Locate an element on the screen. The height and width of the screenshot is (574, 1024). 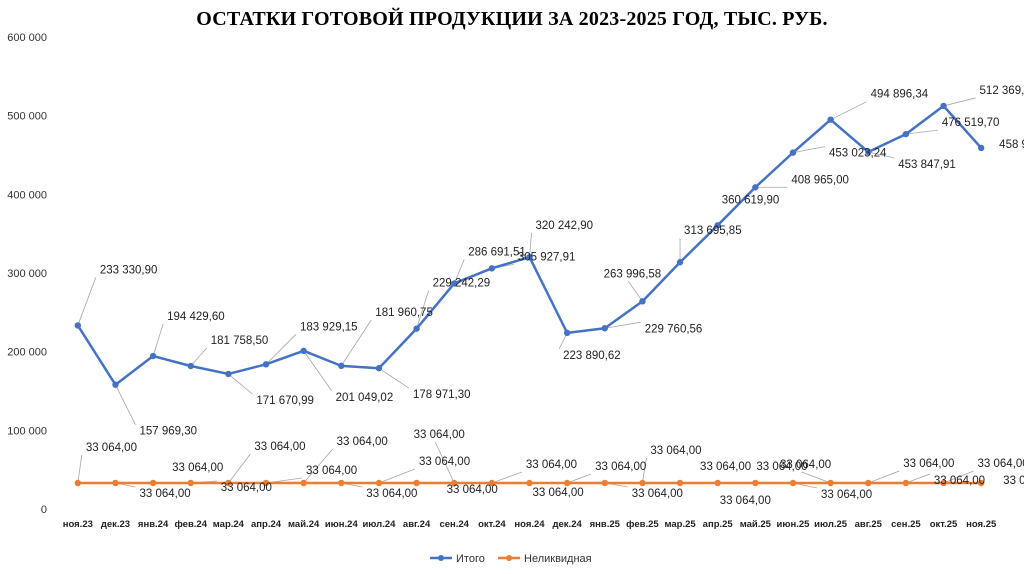
data-label: 229 760,56 is located at coordinates (674, 329).